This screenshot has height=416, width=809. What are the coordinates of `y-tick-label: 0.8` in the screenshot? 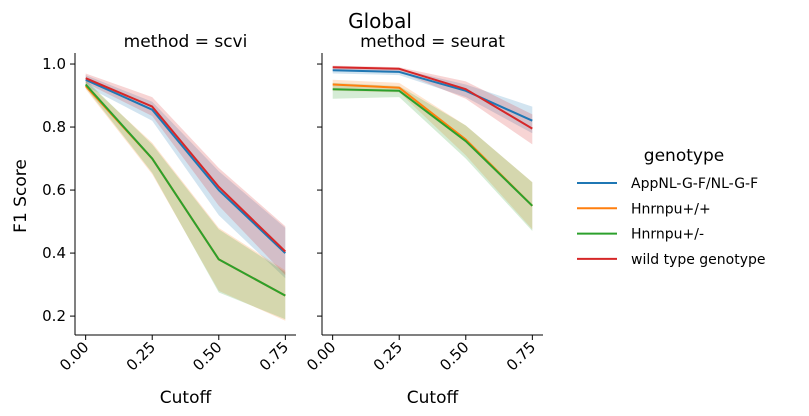 It's located at (54, 127).